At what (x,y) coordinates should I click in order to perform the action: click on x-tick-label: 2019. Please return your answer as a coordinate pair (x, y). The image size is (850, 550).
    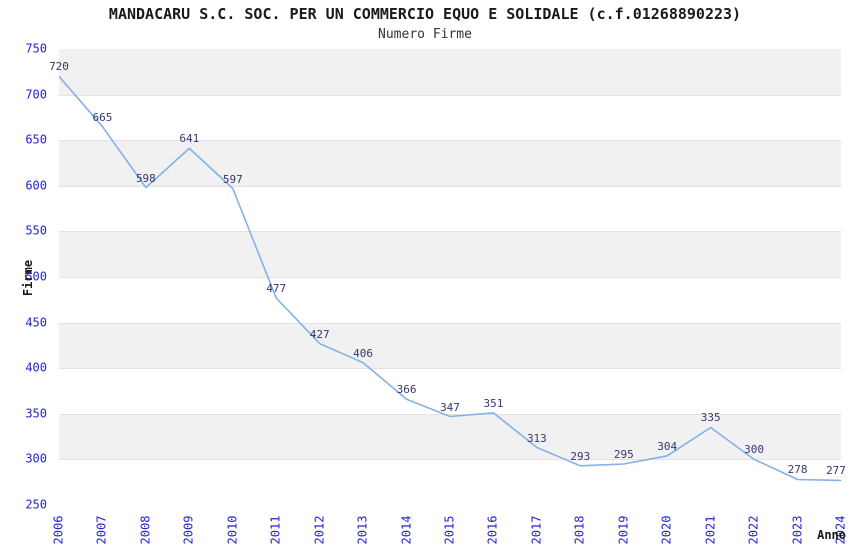
    Looking at the image, I should click on (623, 530).